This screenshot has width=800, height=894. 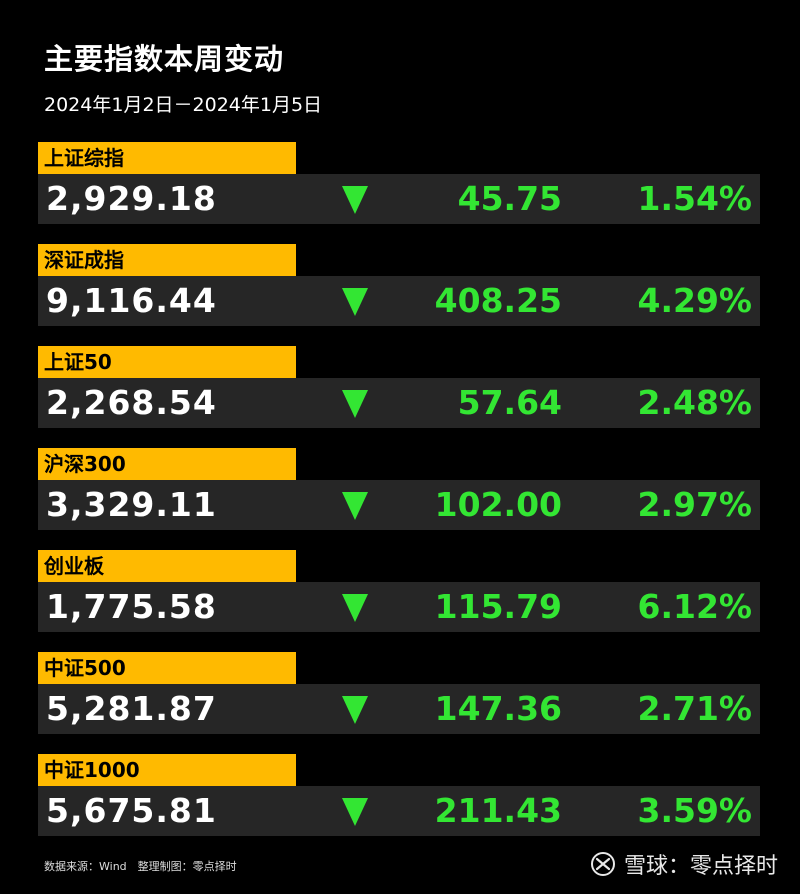 What do you see at coordinates (140, 866) in the screenshot?
I see `data-source-note: 数据来源：Wind 整理制图：零点择时` at bounding box center [140, 866].